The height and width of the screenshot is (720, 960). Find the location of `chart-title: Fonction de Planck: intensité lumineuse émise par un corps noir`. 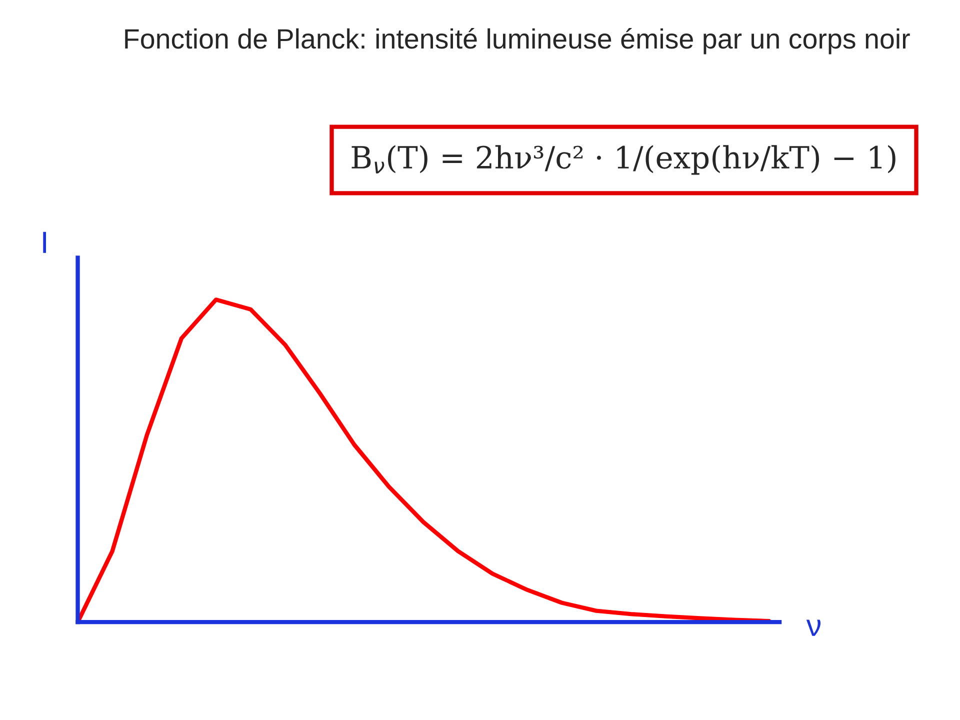

chart-title: Fonction de Planck: intensité lumineuse émise par un corps noir is located at coordinates (517, 41).